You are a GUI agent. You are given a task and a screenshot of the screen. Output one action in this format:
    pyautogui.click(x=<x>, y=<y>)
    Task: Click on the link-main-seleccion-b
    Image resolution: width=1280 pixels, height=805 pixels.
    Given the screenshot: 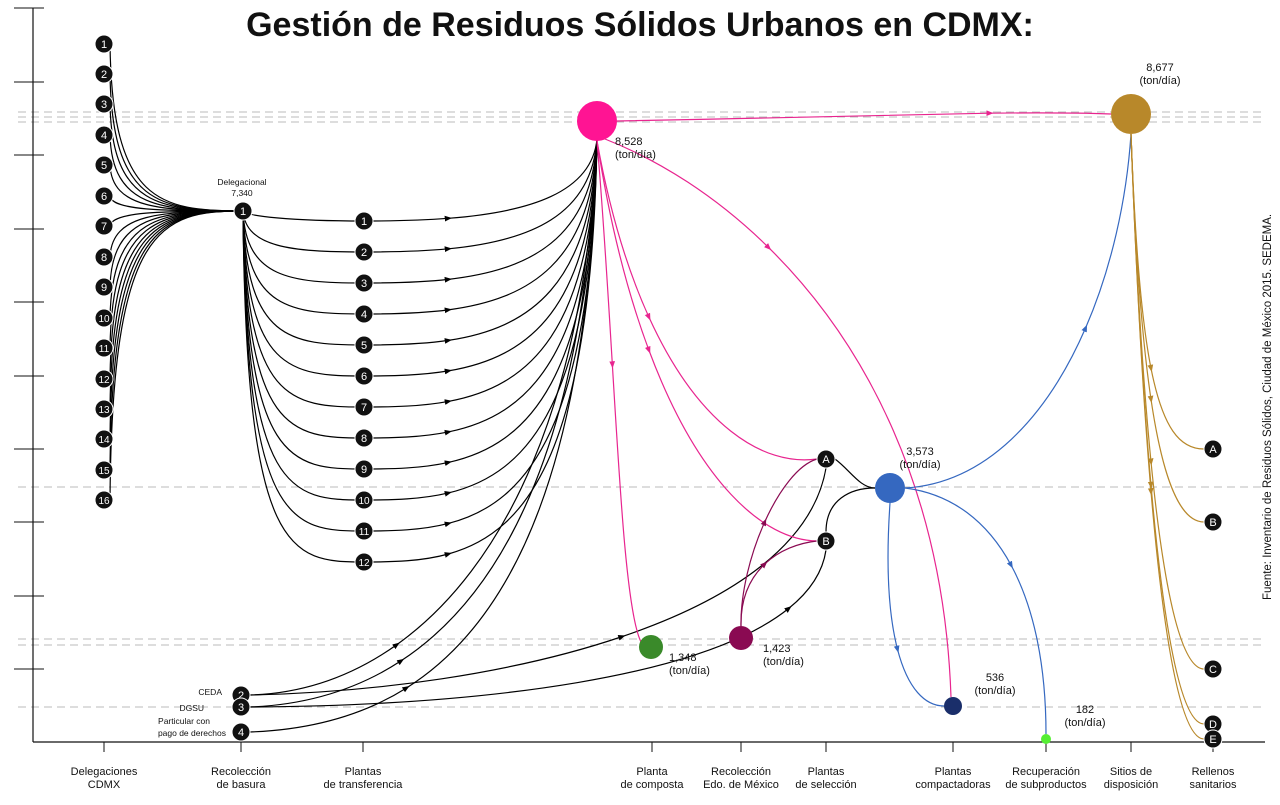 What is the action you would take?
    pyautogui.click(x=707, y=341)
    